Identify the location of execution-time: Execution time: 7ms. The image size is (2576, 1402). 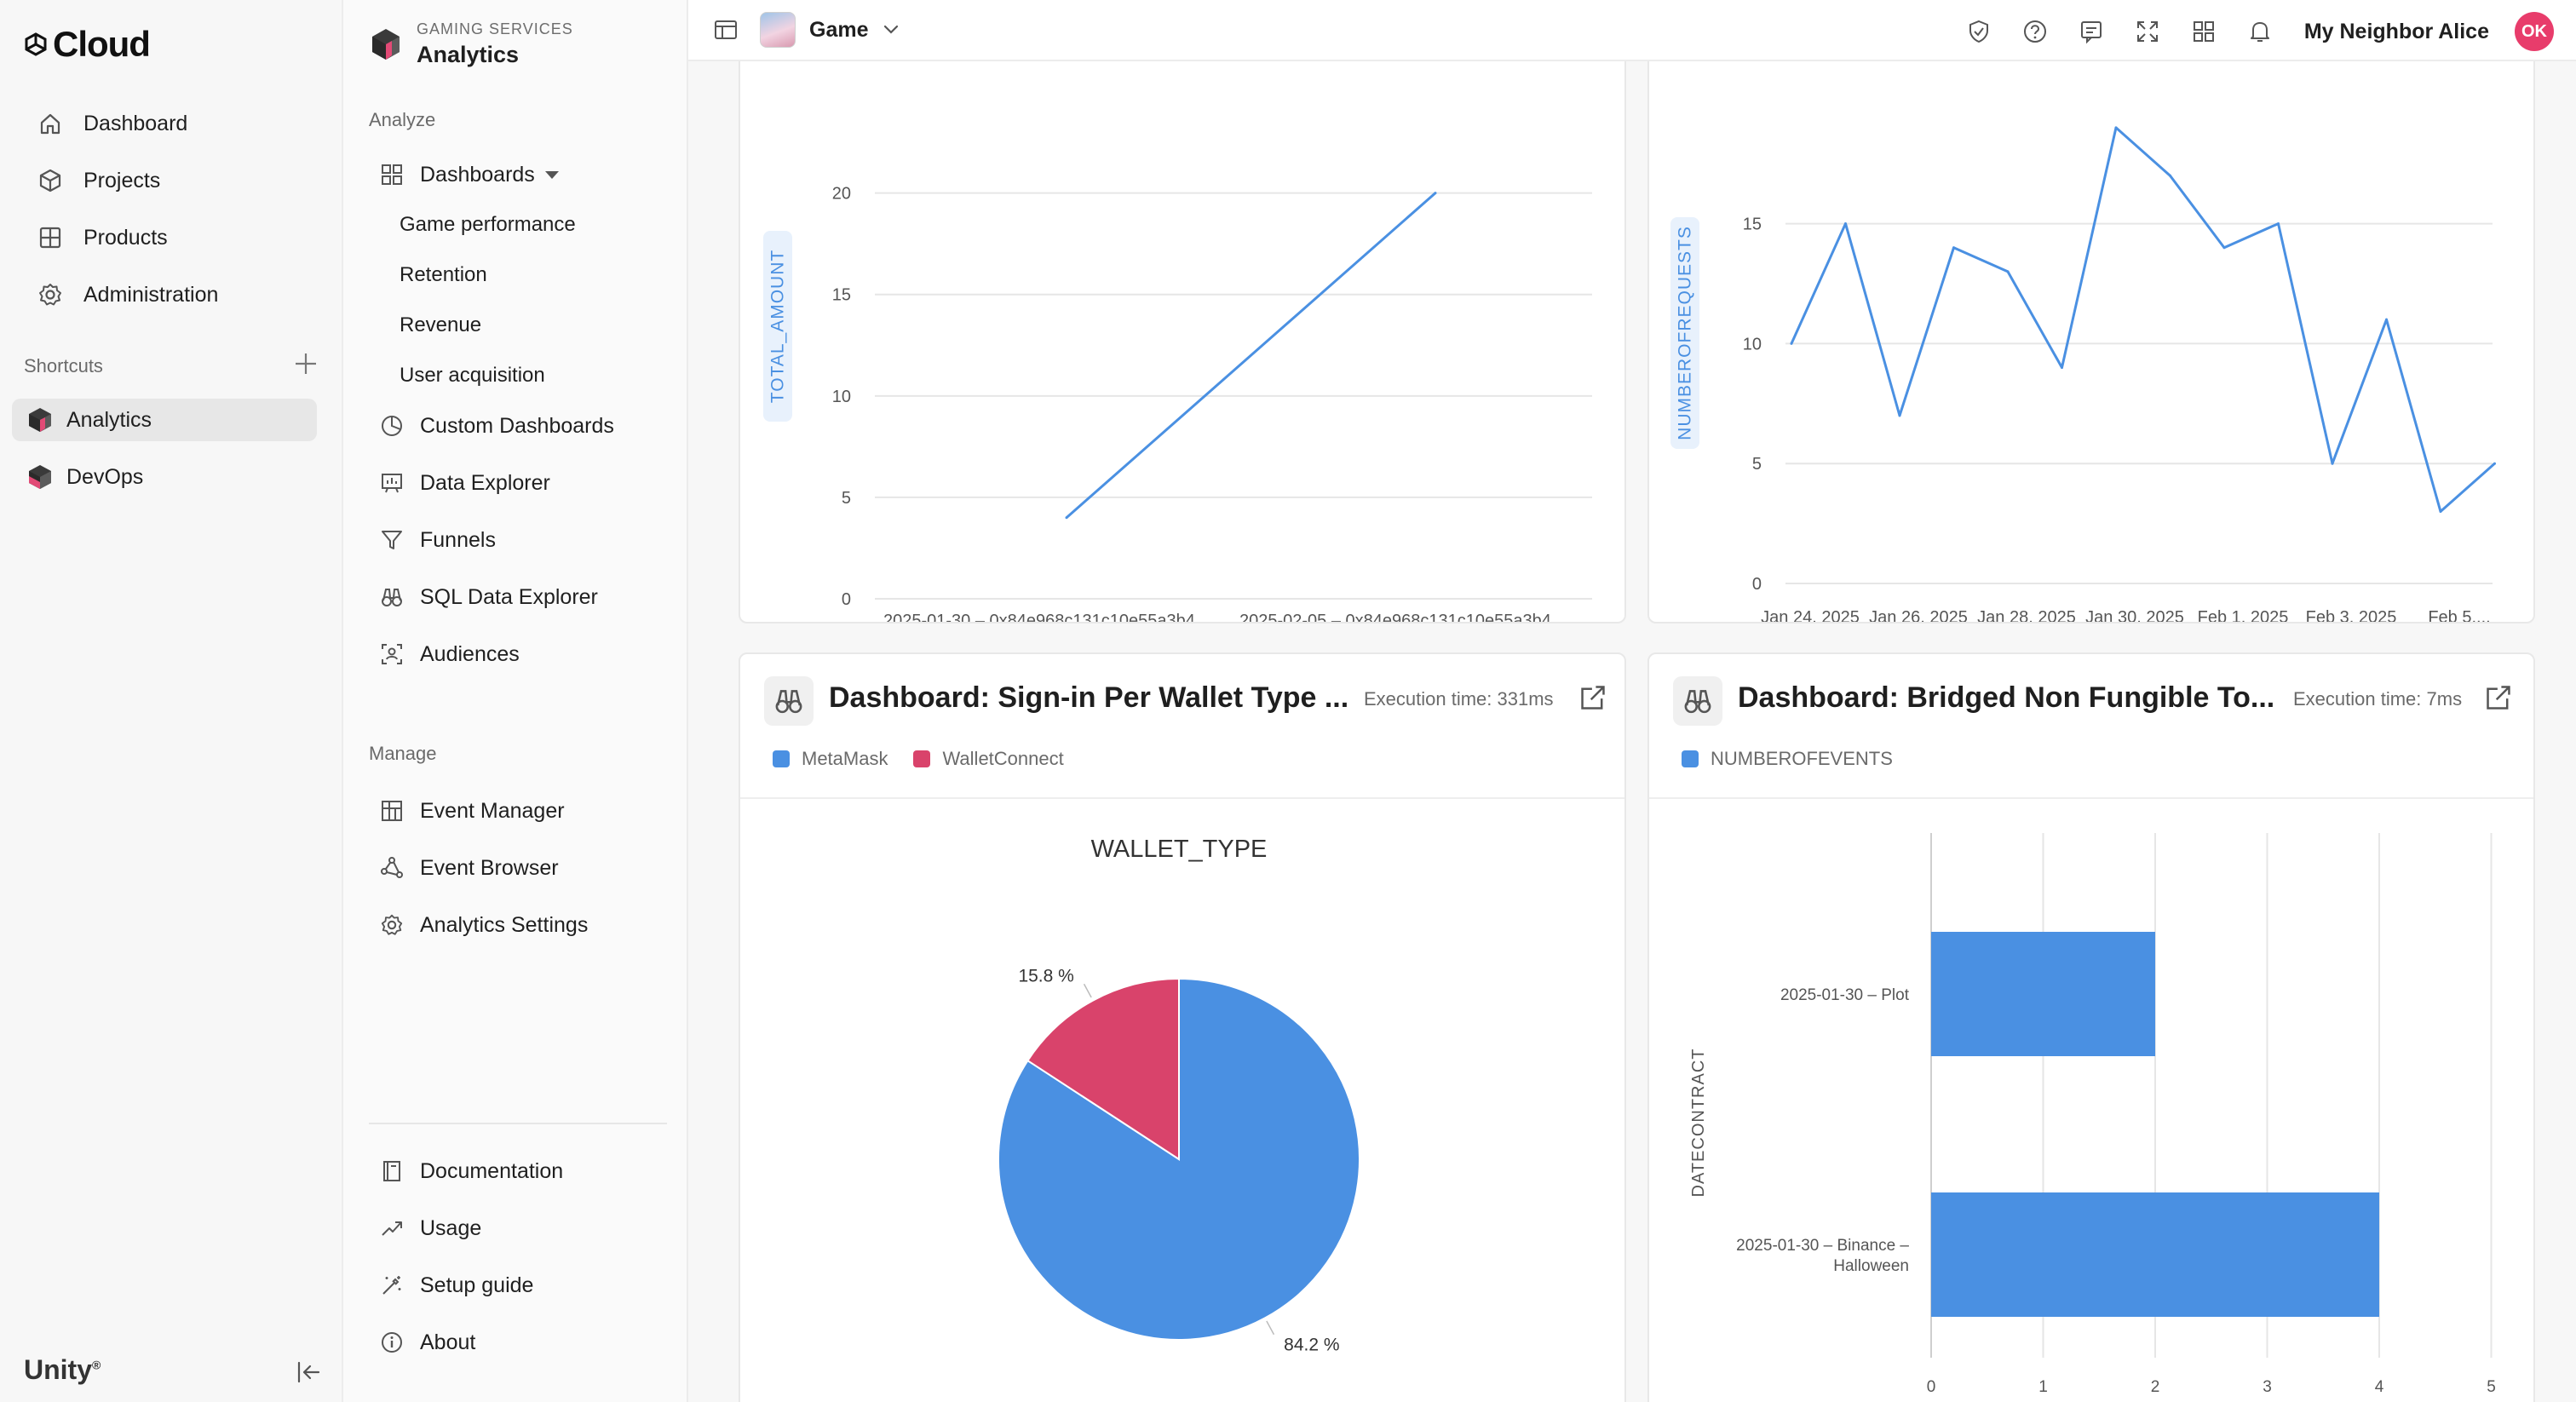
(2378, 699).